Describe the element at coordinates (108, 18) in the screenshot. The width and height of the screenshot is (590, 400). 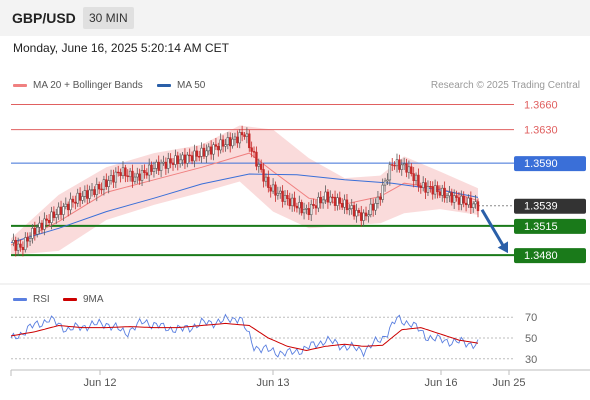
I see `interval-button: 30 MIN` at that location.